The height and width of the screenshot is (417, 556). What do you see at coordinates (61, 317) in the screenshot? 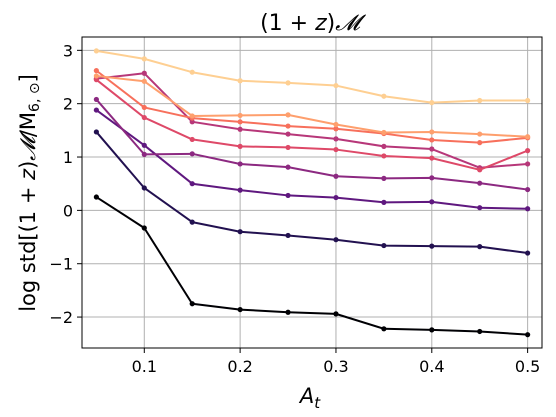
I see `y-tick-label: −2` at bounding box center [61, 317].